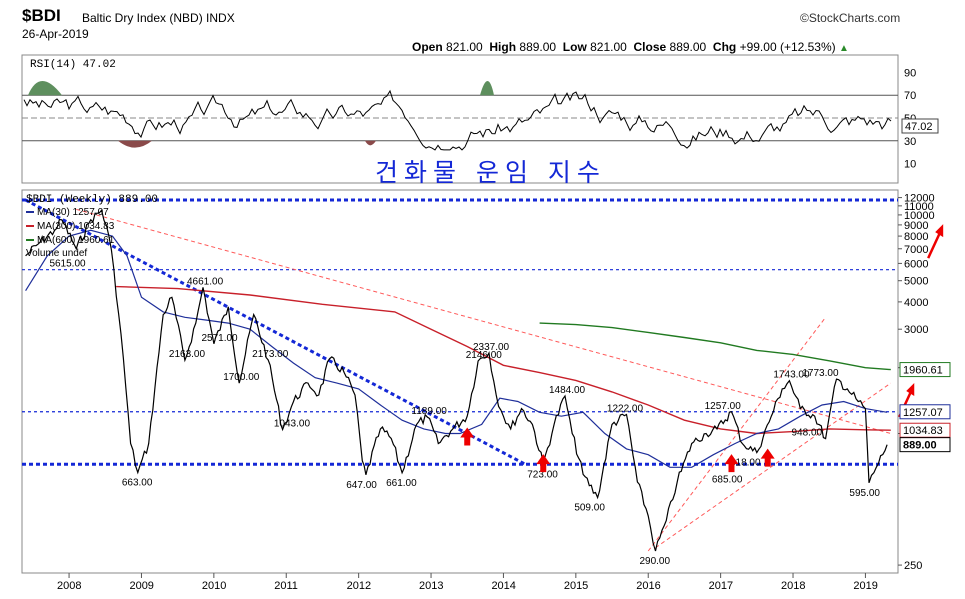  Describe the element at coordinates (923, 431) in the screenshot. I see `right-value-label: 1034.83` at that location.